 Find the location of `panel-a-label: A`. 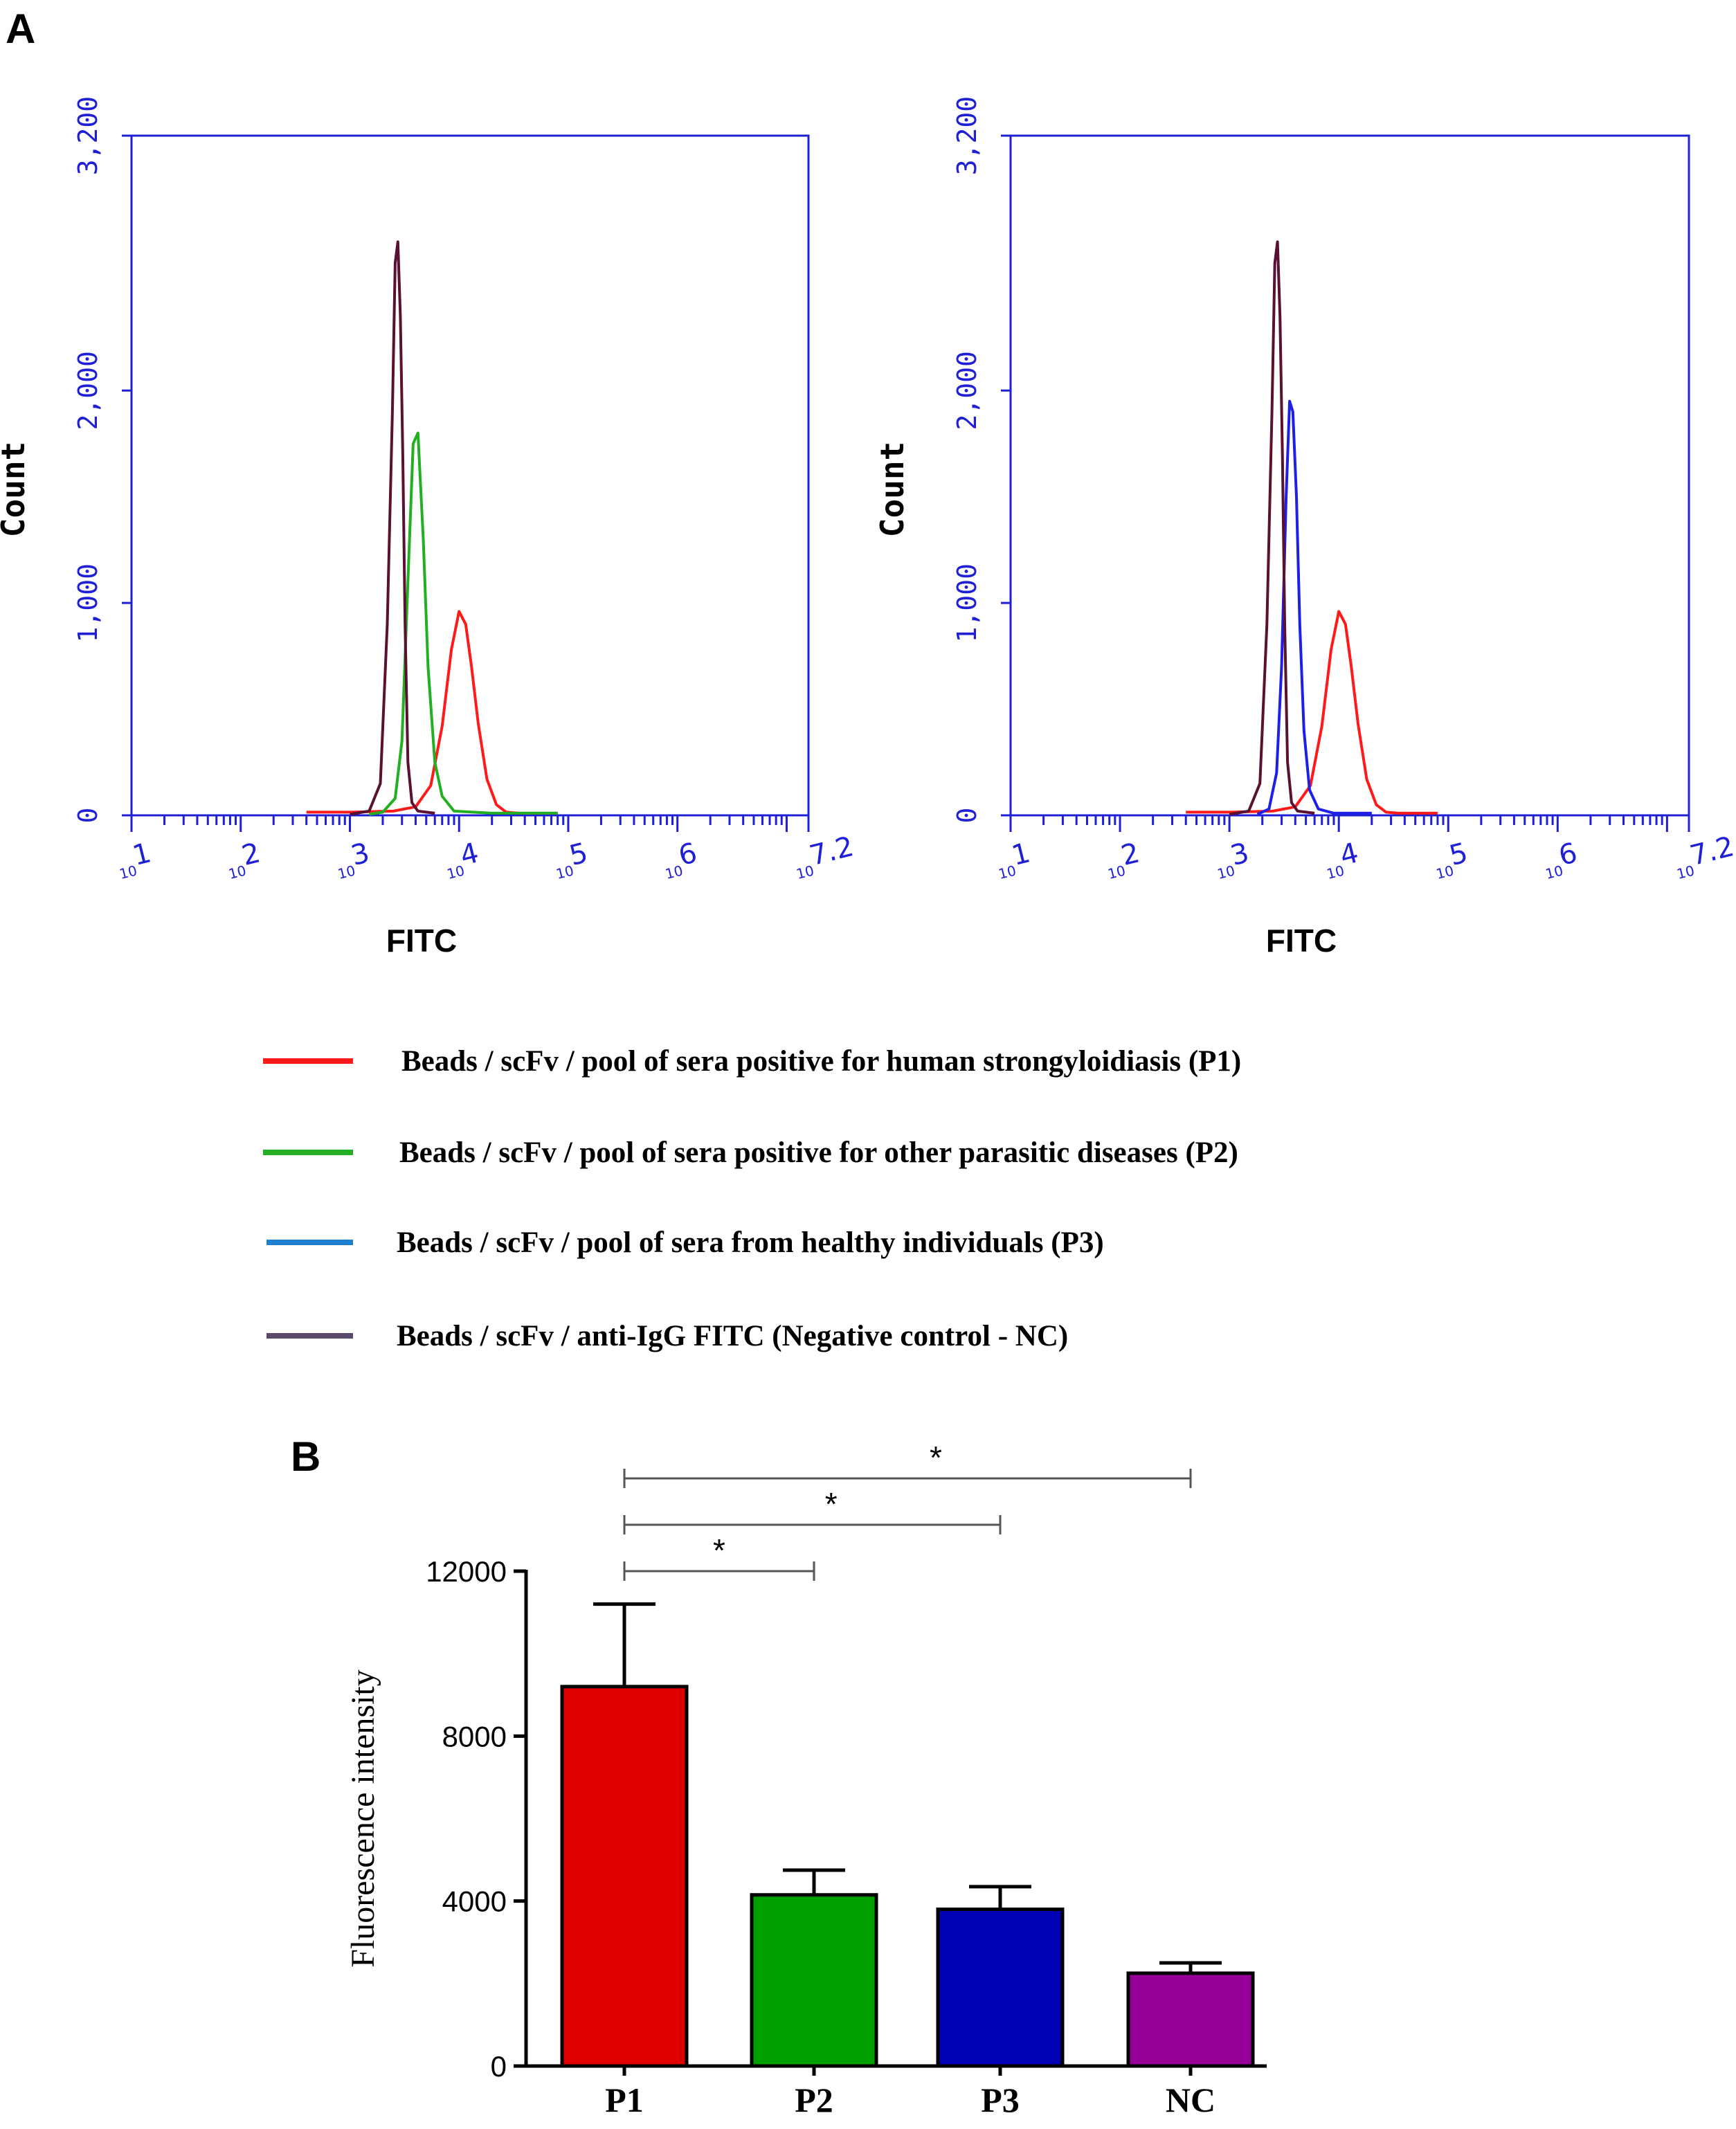

panel-a-label: A is located at coordinates (20, 29).